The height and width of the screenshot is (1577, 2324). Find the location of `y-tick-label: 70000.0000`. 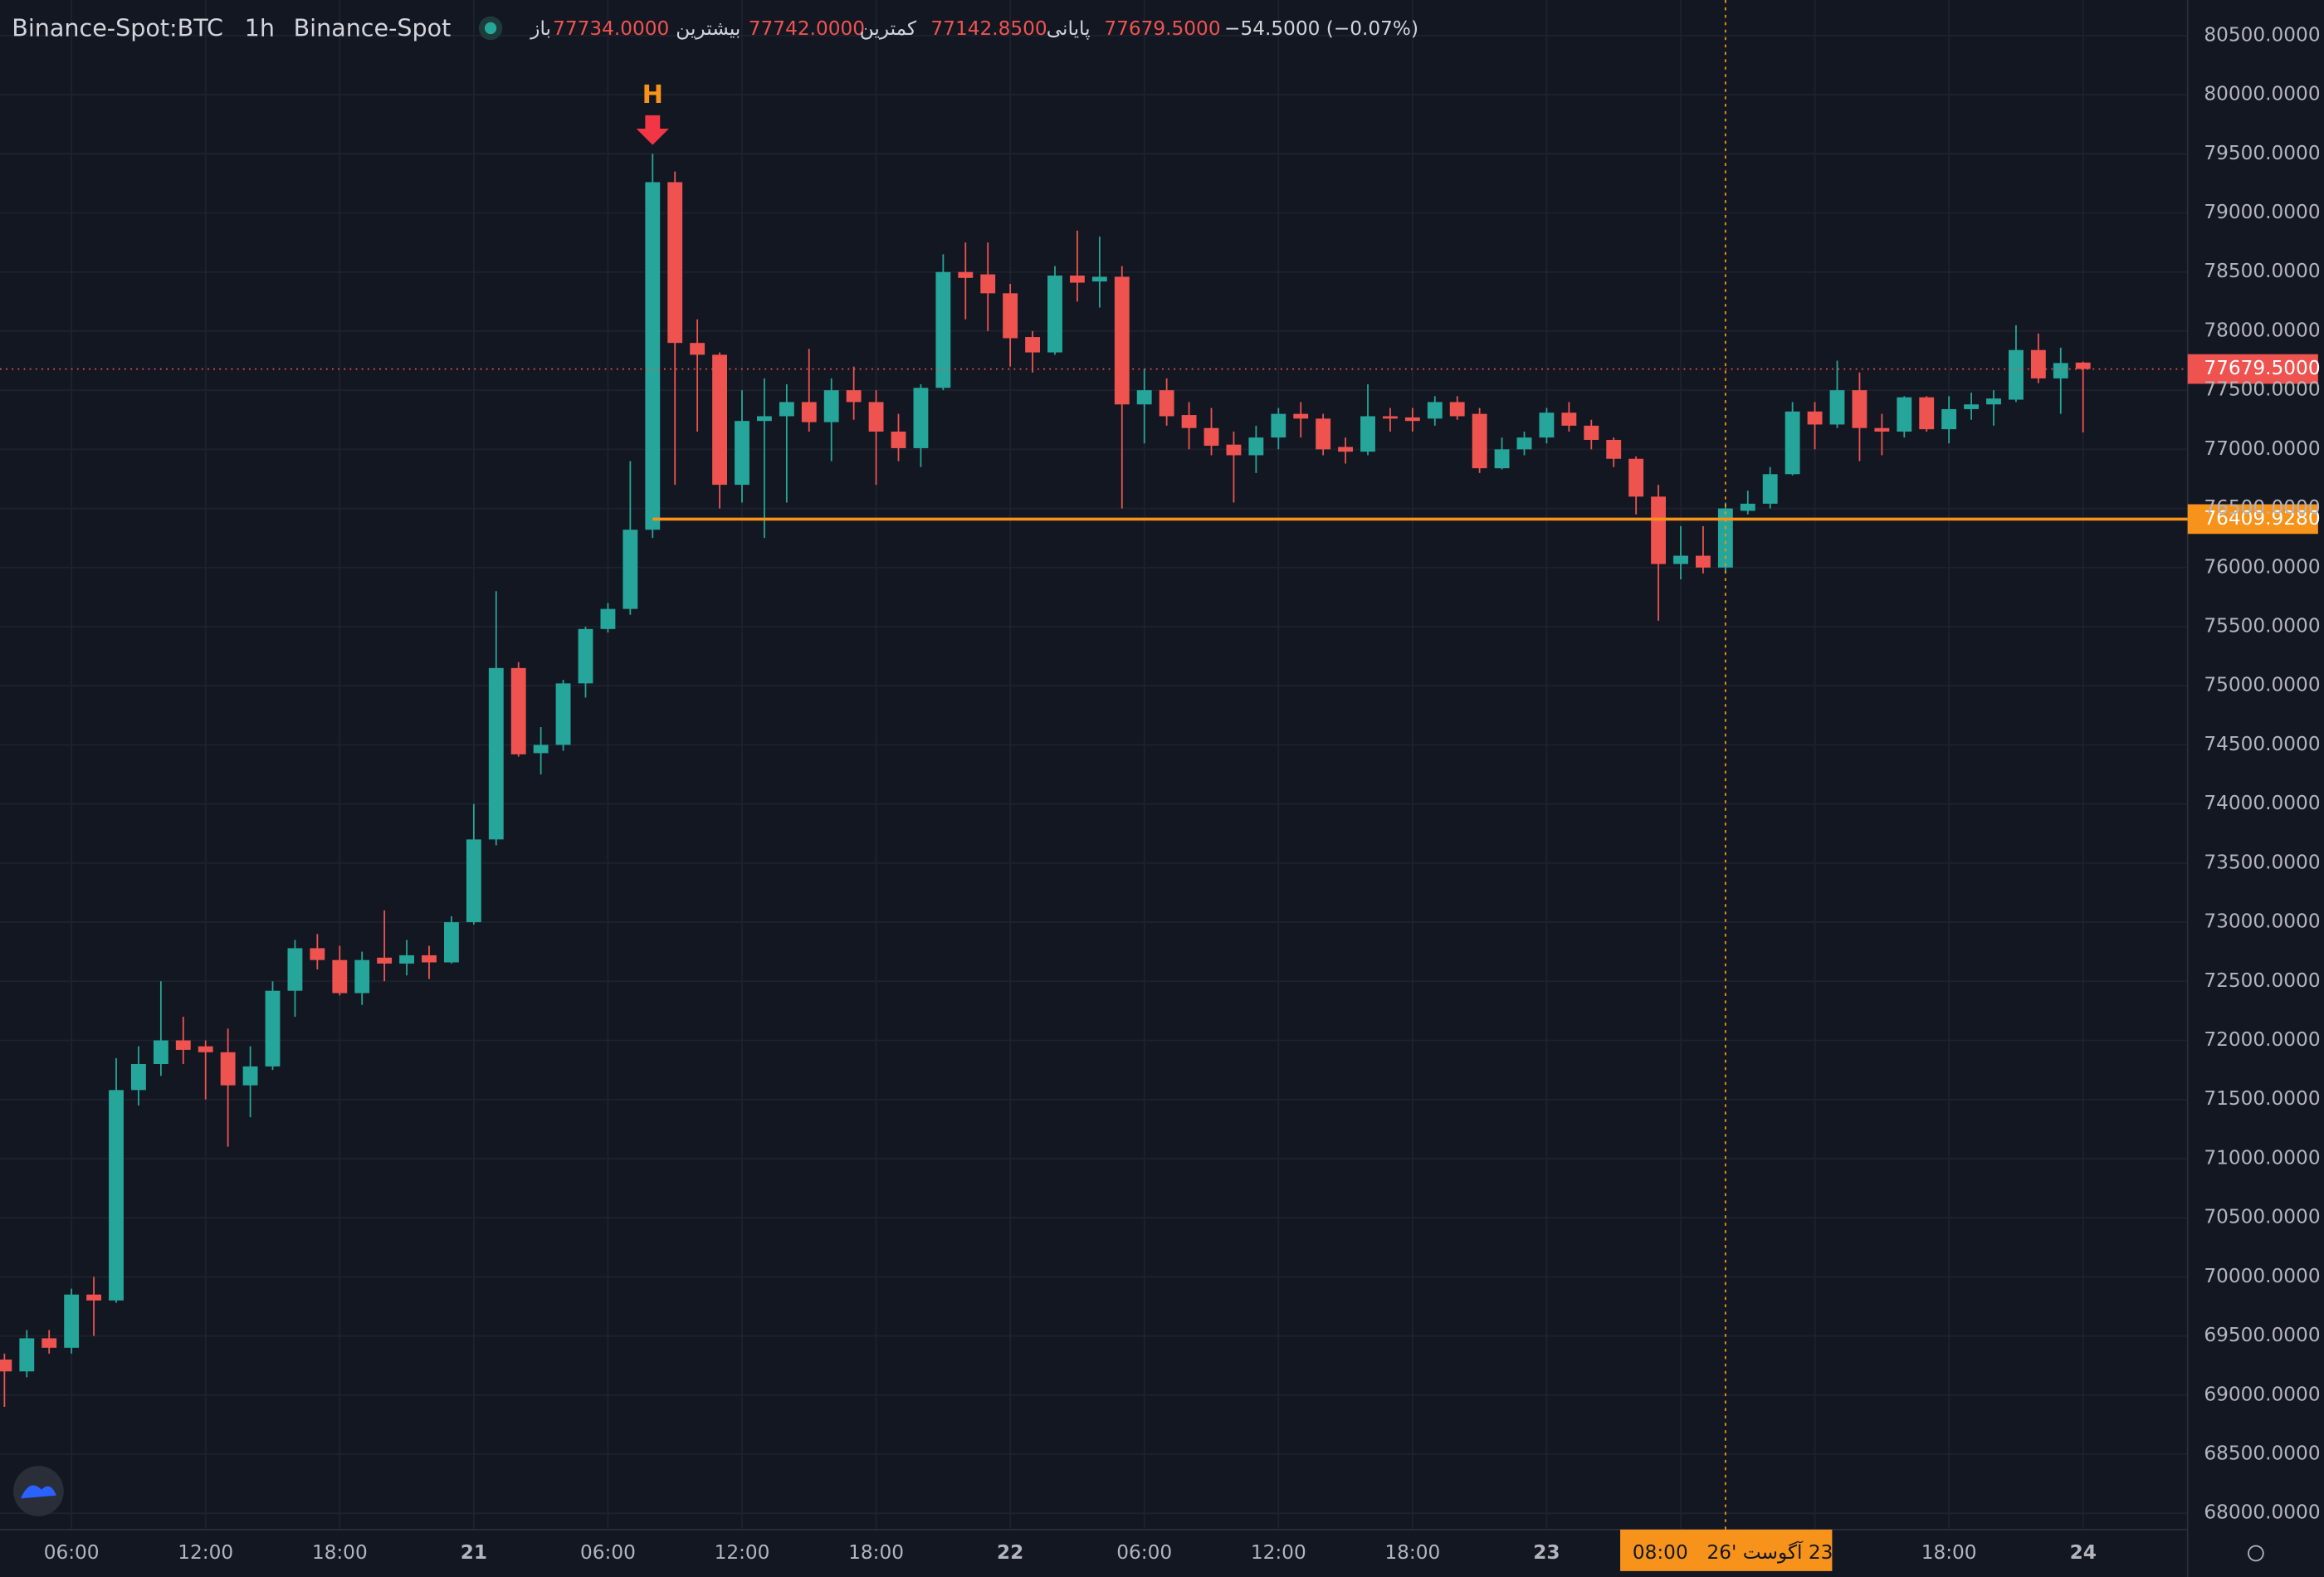

y-tick-label: 70000.0000 is located at coordinates (2262, 1276).